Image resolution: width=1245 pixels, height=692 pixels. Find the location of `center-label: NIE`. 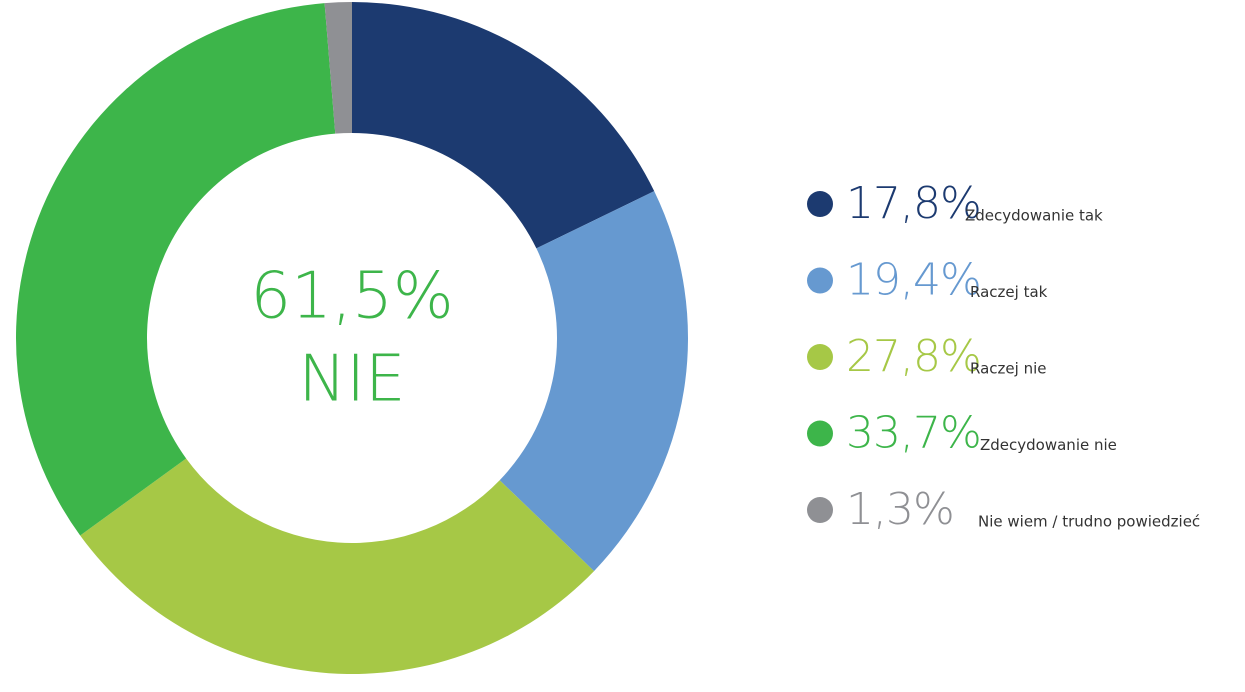

center-label: NIE is located at coordinates (351, 380).